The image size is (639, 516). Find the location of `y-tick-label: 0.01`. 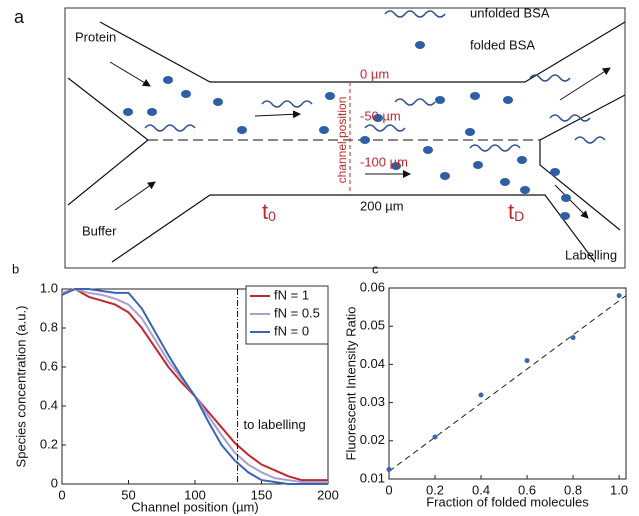

y-tick-label: 0.01 is located at coordinates (372, 477).